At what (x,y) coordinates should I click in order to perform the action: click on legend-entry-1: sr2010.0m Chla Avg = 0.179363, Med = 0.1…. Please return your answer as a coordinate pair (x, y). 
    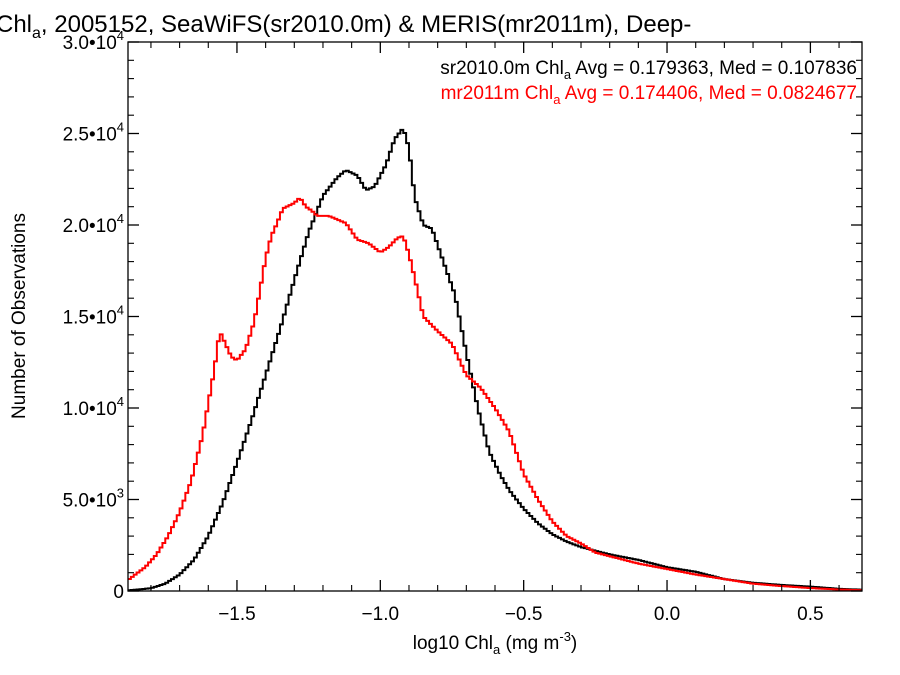
    Looking at the image, I should click on (648, 70).